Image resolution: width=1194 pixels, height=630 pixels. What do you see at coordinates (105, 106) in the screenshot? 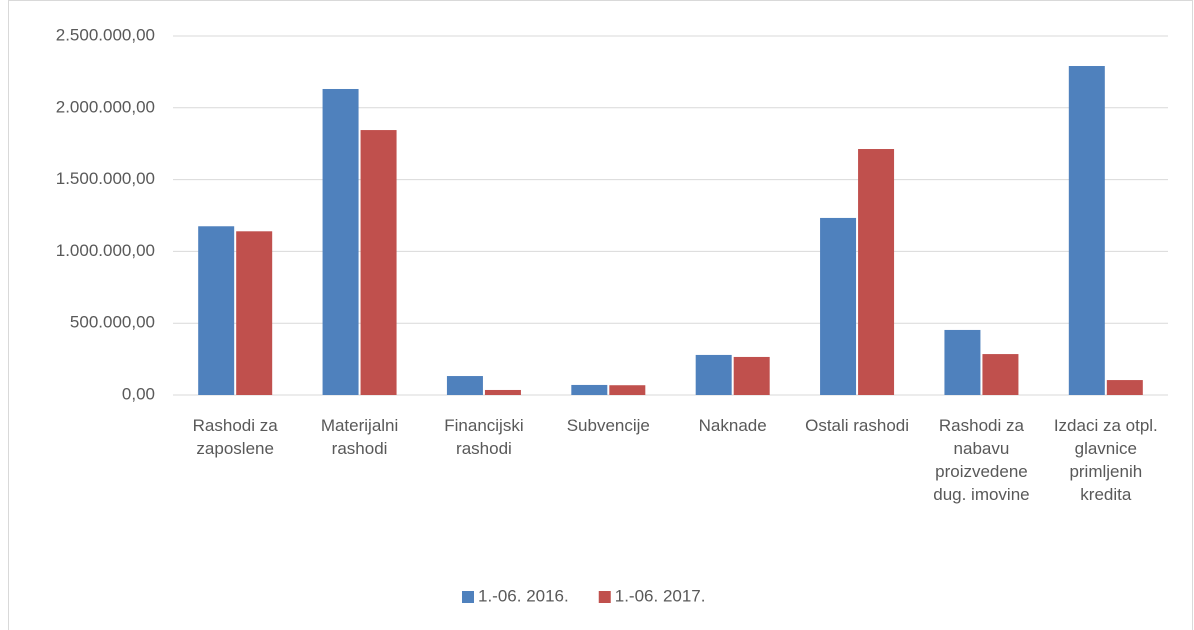
I see `y-tick-label: 2.000.000,00` at bounding box center [105, 106].